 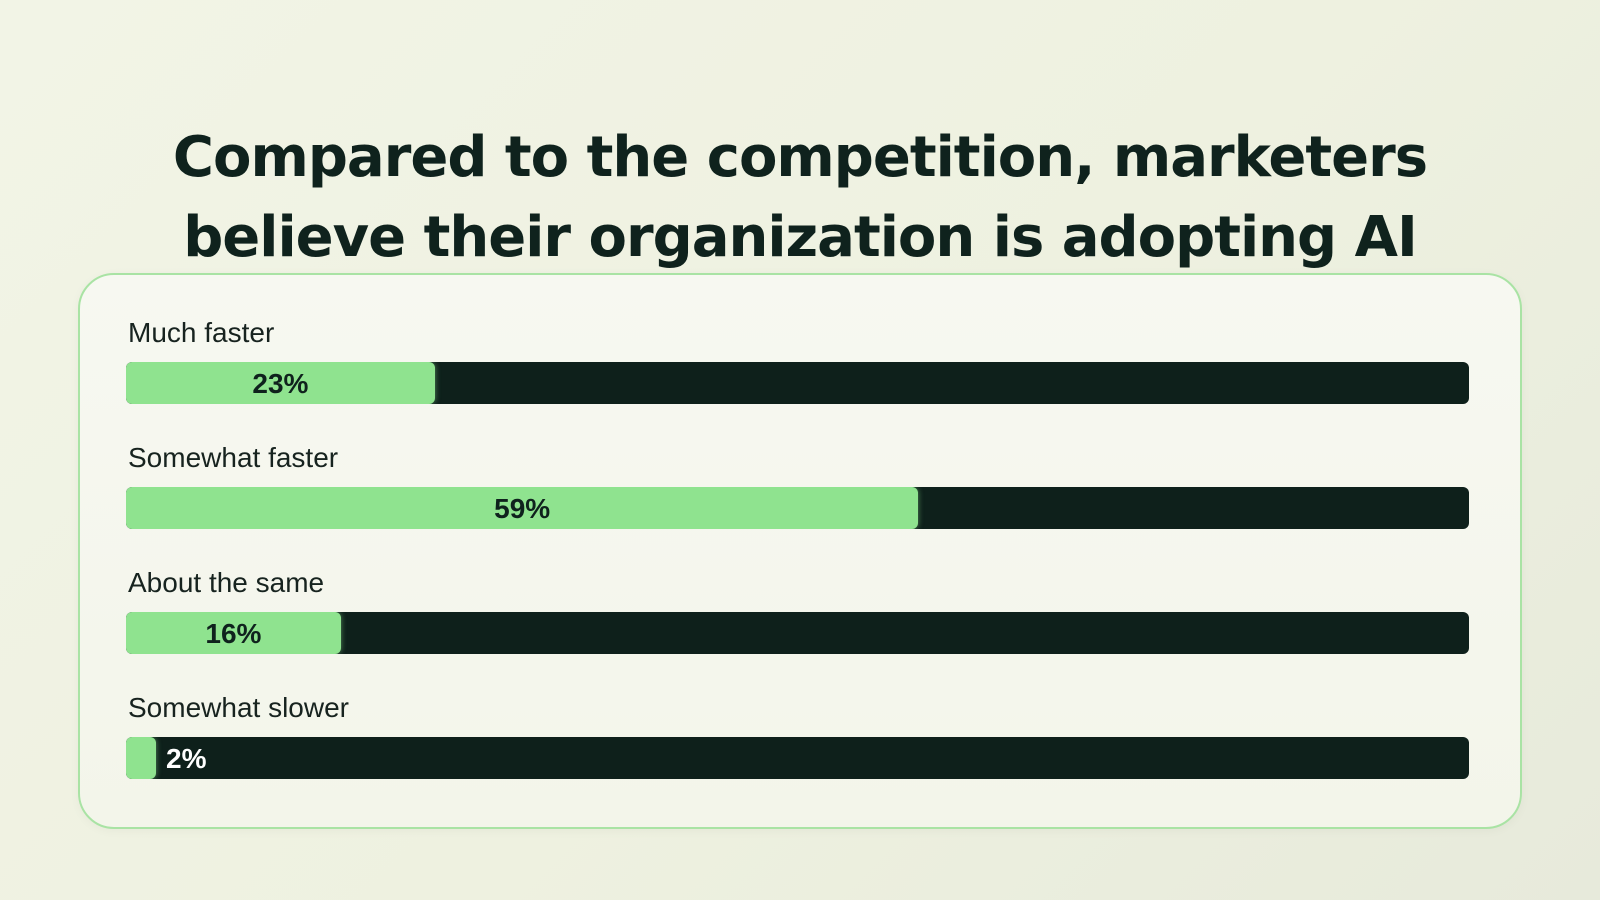 I want to click on bar-track: 23%, so click(x=797, y=383).